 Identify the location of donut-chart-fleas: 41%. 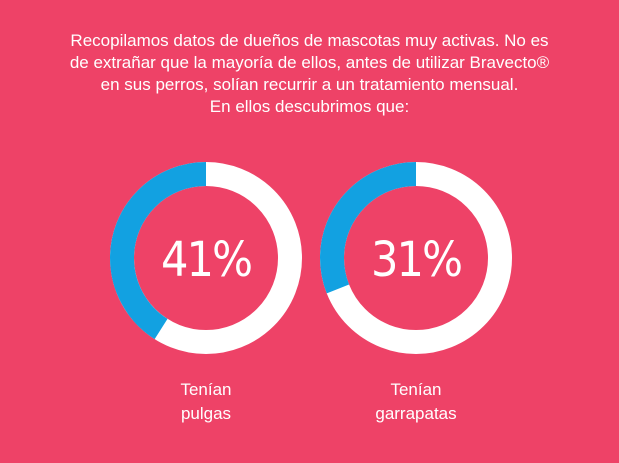
(206, 258).